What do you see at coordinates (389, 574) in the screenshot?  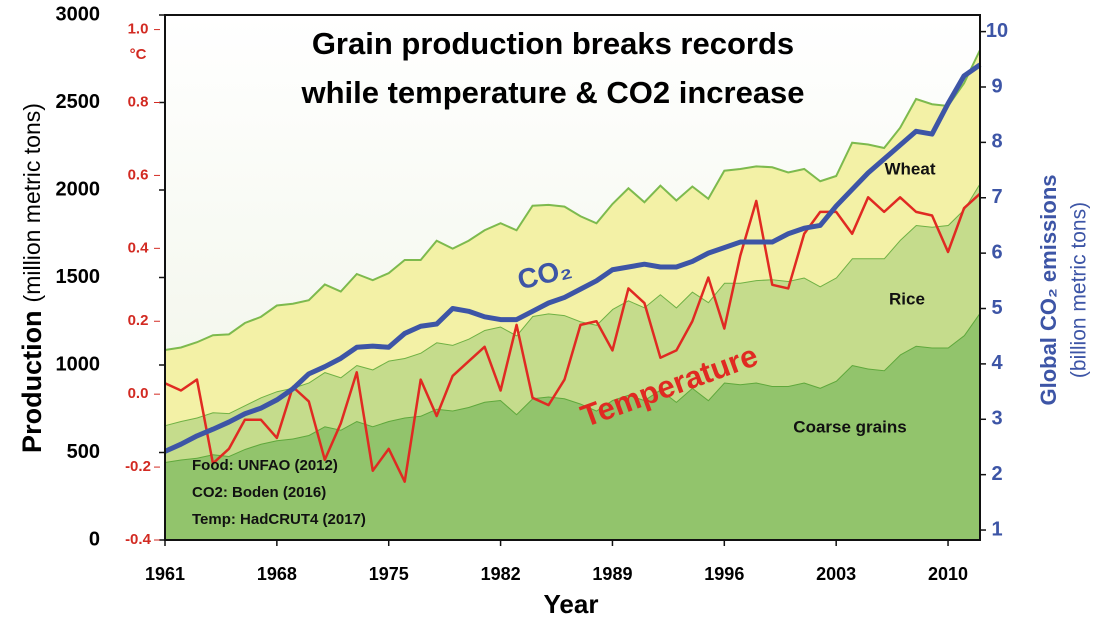 I see `x-tick-label: 1975` at bounding box center [389, 574].